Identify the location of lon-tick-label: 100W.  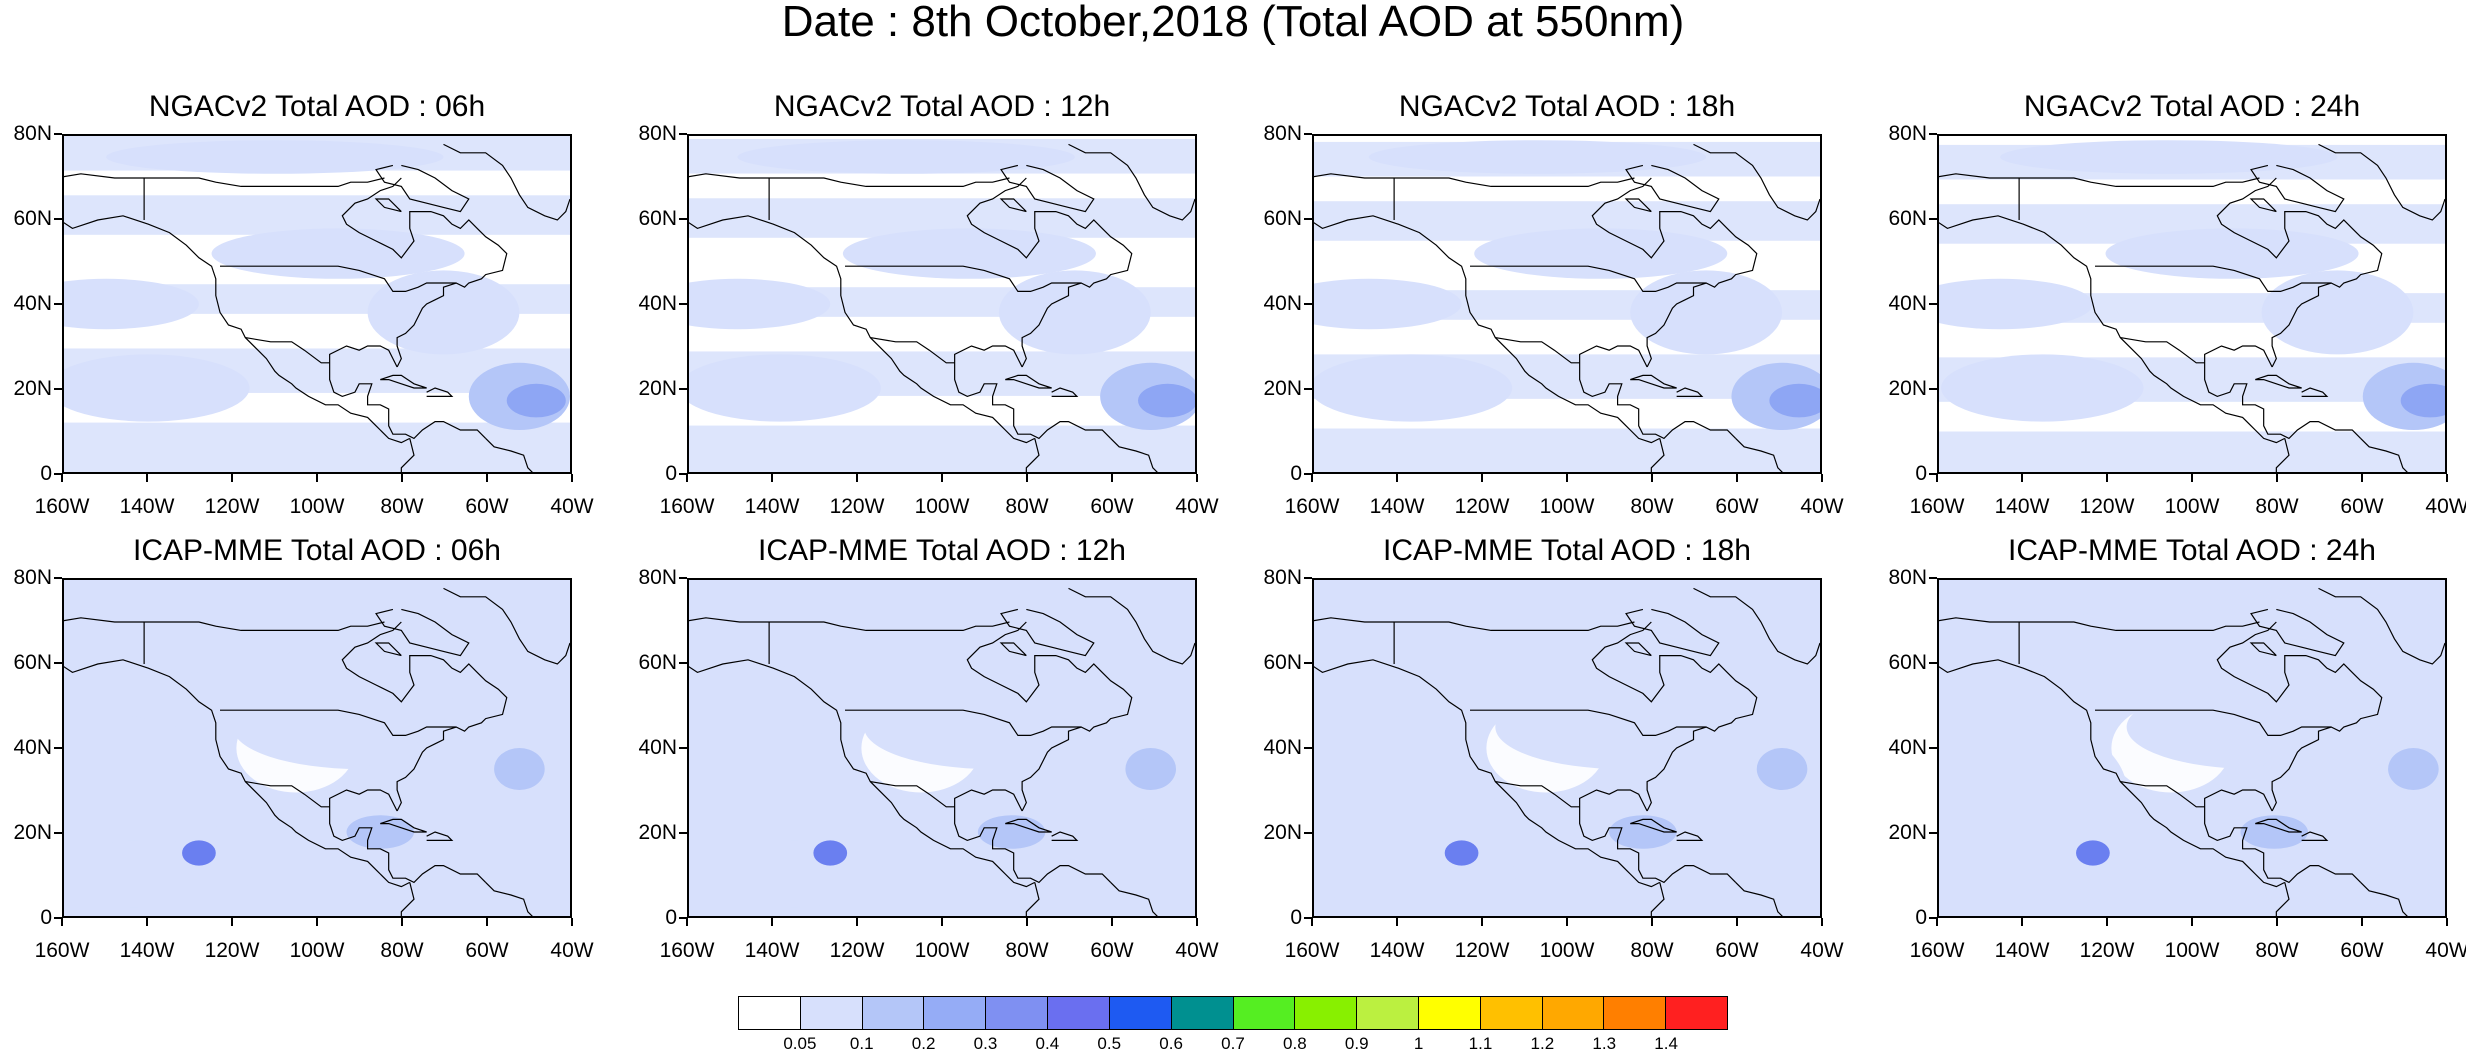
(2192, 950).